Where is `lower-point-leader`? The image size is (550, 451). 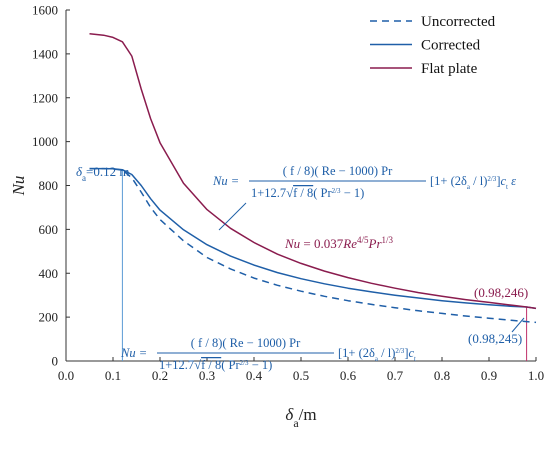 lower-point-leader is located at coordinates (518, 325).